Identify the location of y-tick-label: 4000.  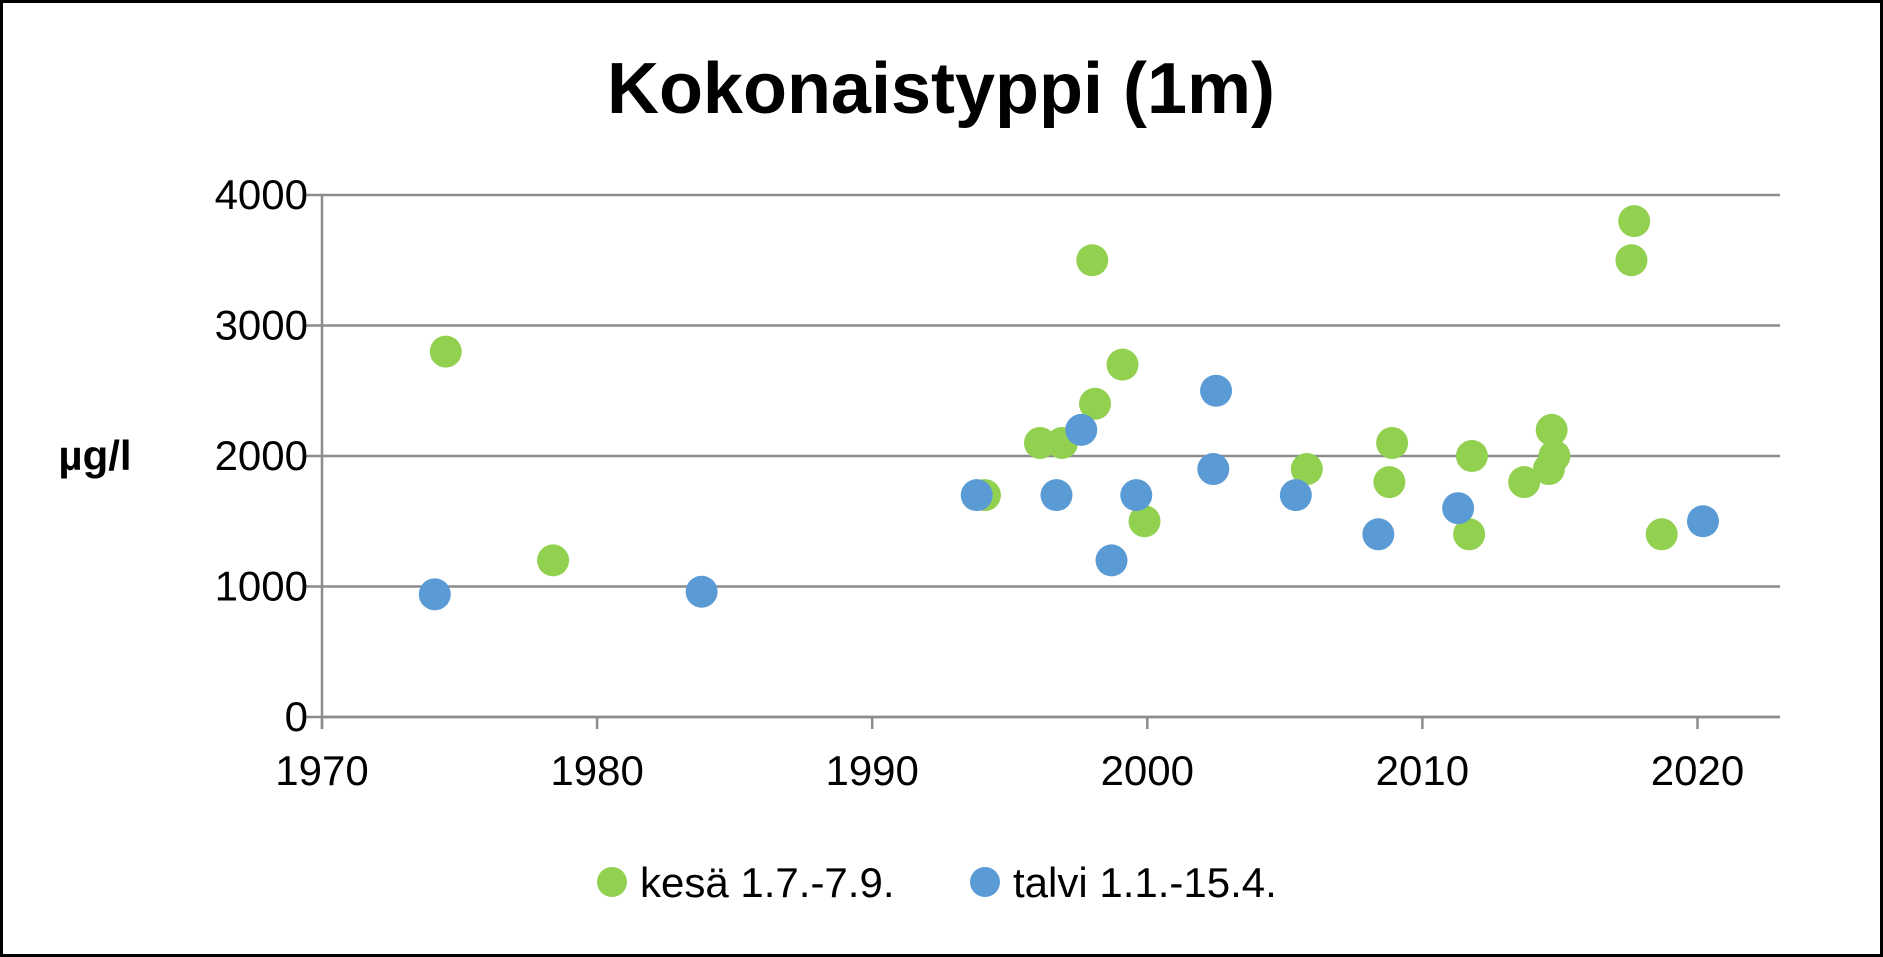
(261, 194).